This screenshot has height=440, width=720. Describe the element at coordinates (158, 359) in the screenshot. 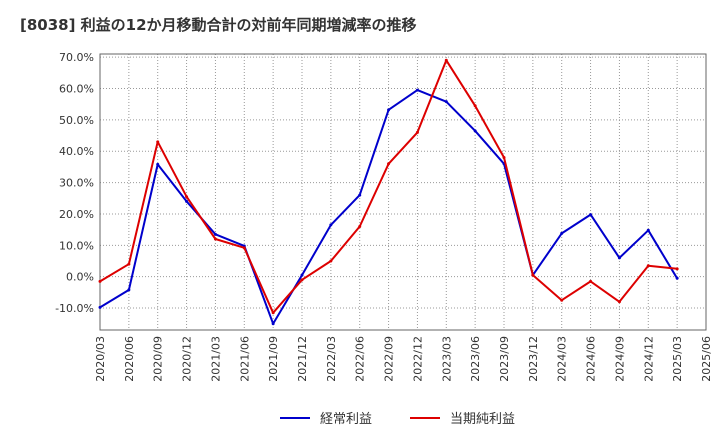

I see `x-tick-label: 2020/09` at that location.